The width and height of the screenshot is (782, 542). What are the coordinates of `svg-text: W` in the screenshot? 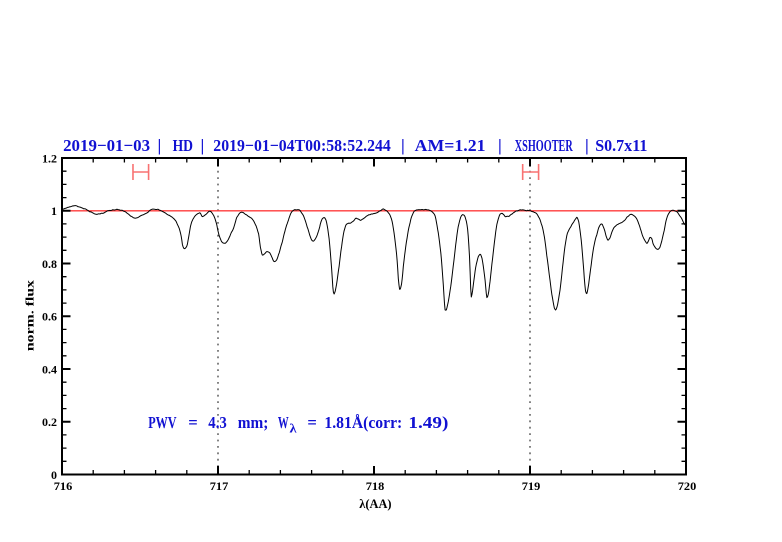 It's located at (283, 422).